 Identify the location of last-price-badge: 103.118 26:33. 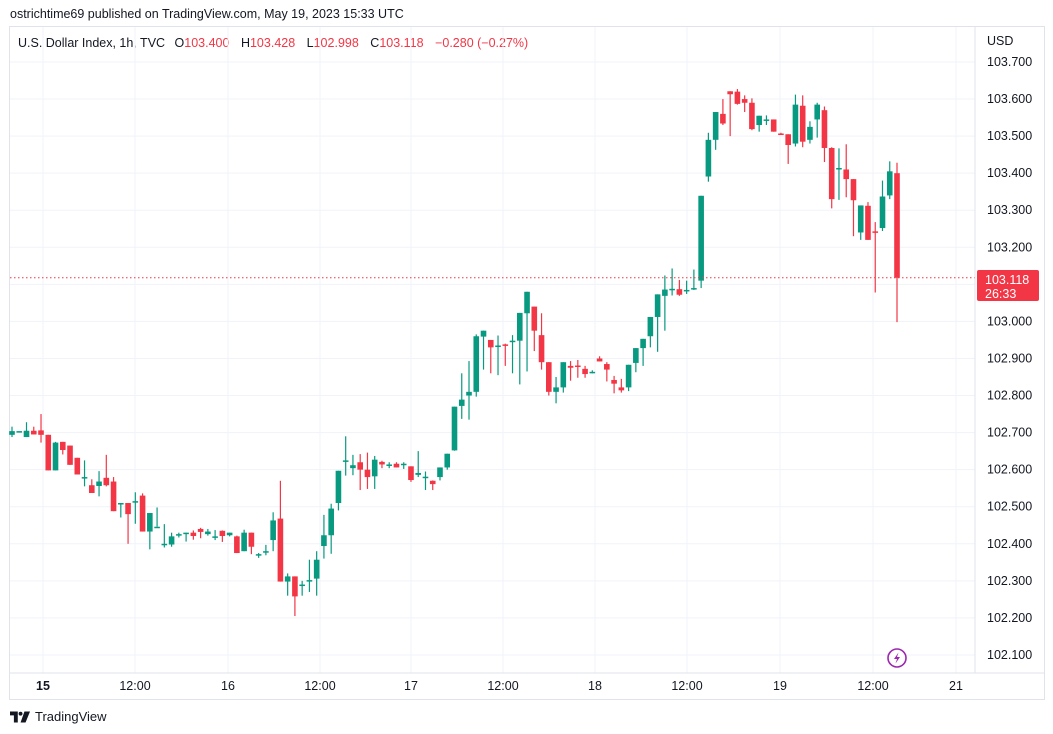
(1008, 285).